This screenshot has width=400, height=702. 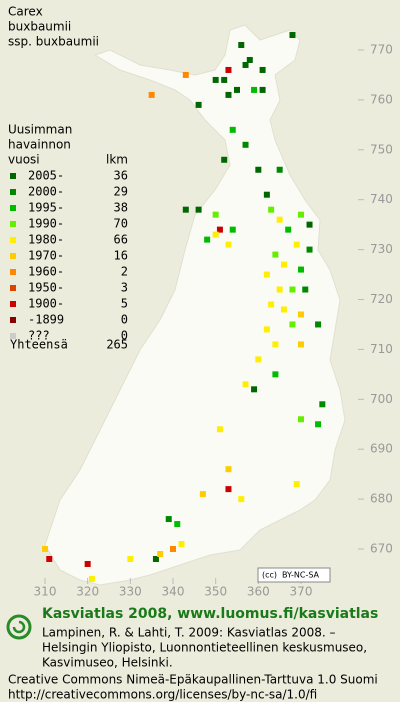 I want to click on legend-count: 2, so click(x=124, y=272).